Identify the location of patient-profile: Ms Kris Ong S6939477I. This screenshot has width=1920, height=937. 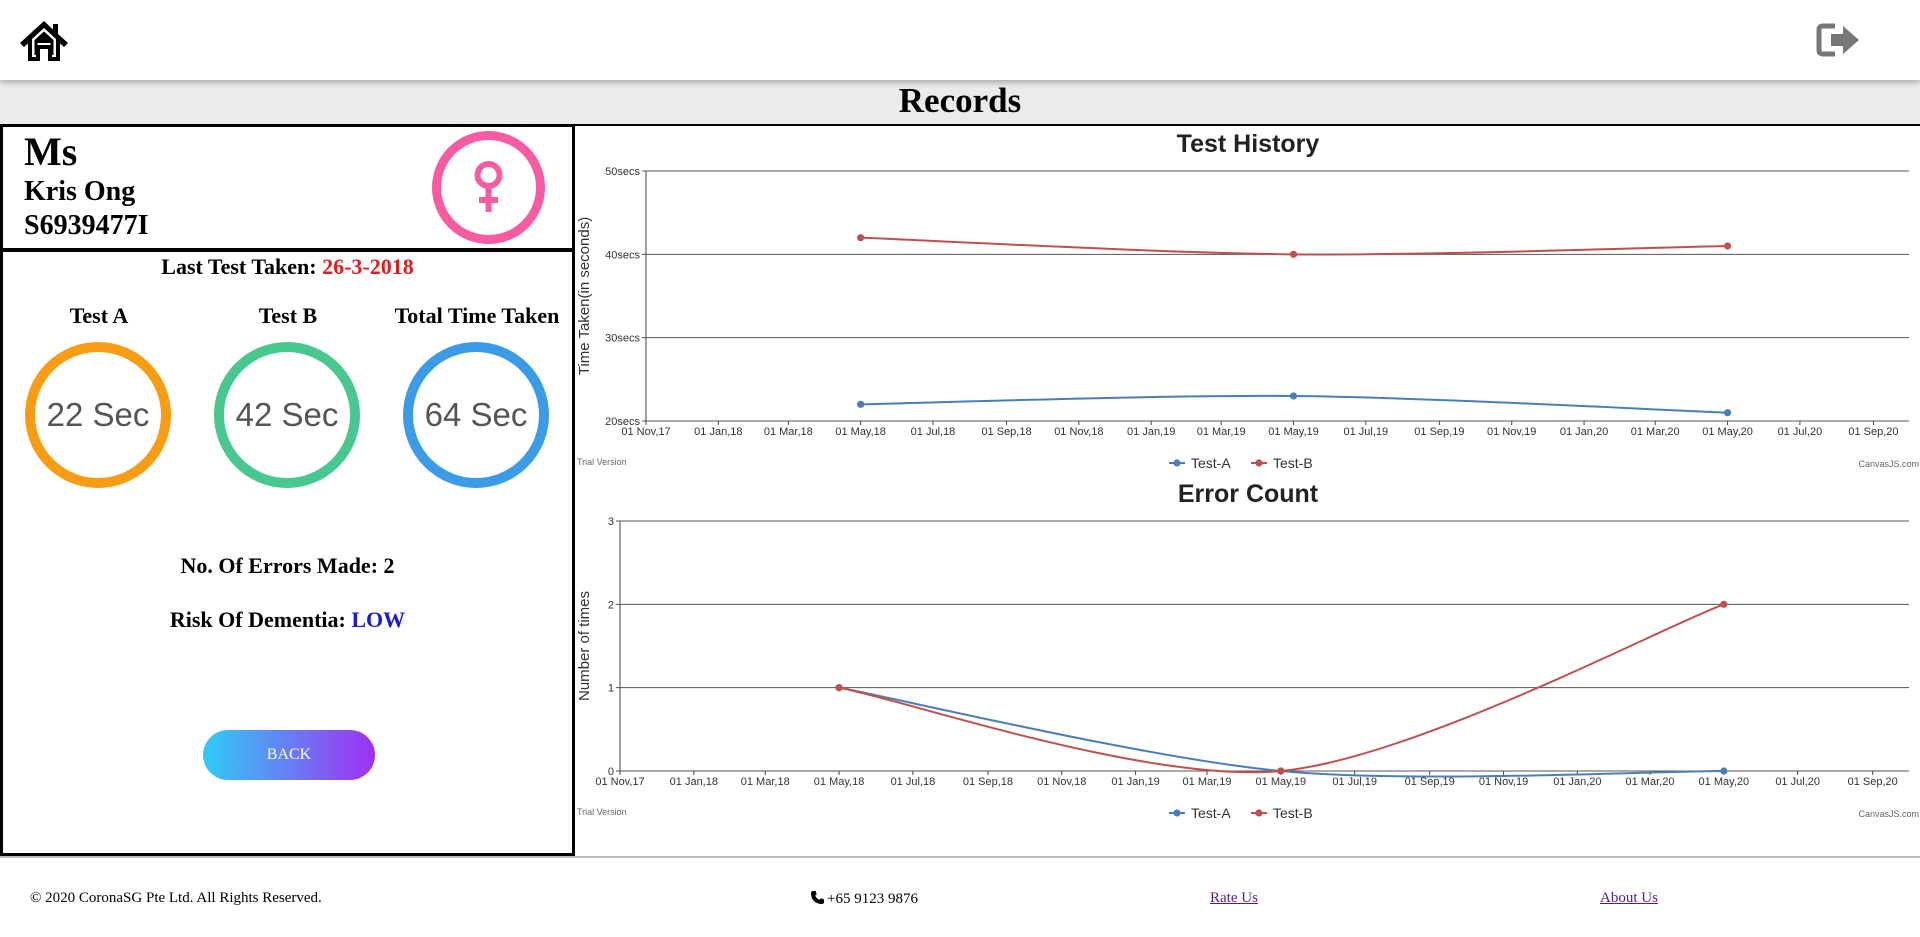
(287, 189).